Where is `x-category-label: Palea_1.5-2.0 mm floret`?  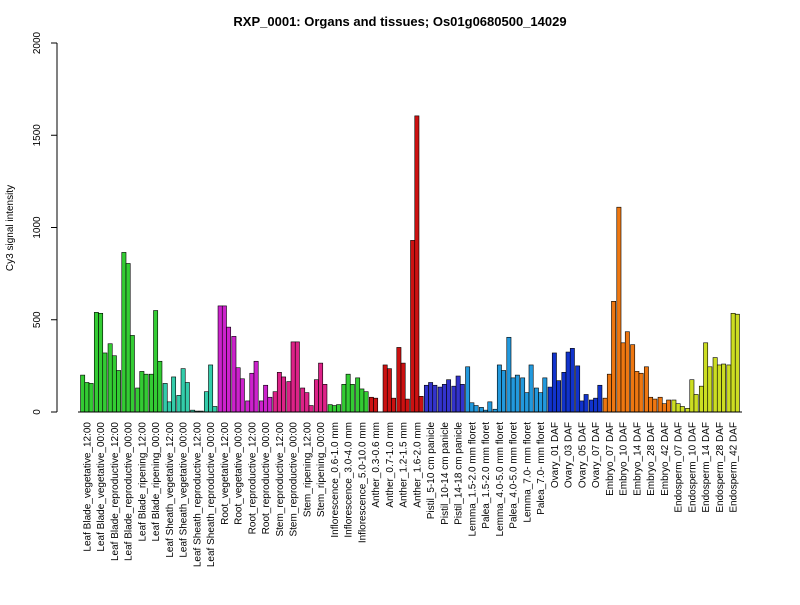 x-category-label: Palea_1.5-2.0 mm floret is located at coordinates (486, 475).